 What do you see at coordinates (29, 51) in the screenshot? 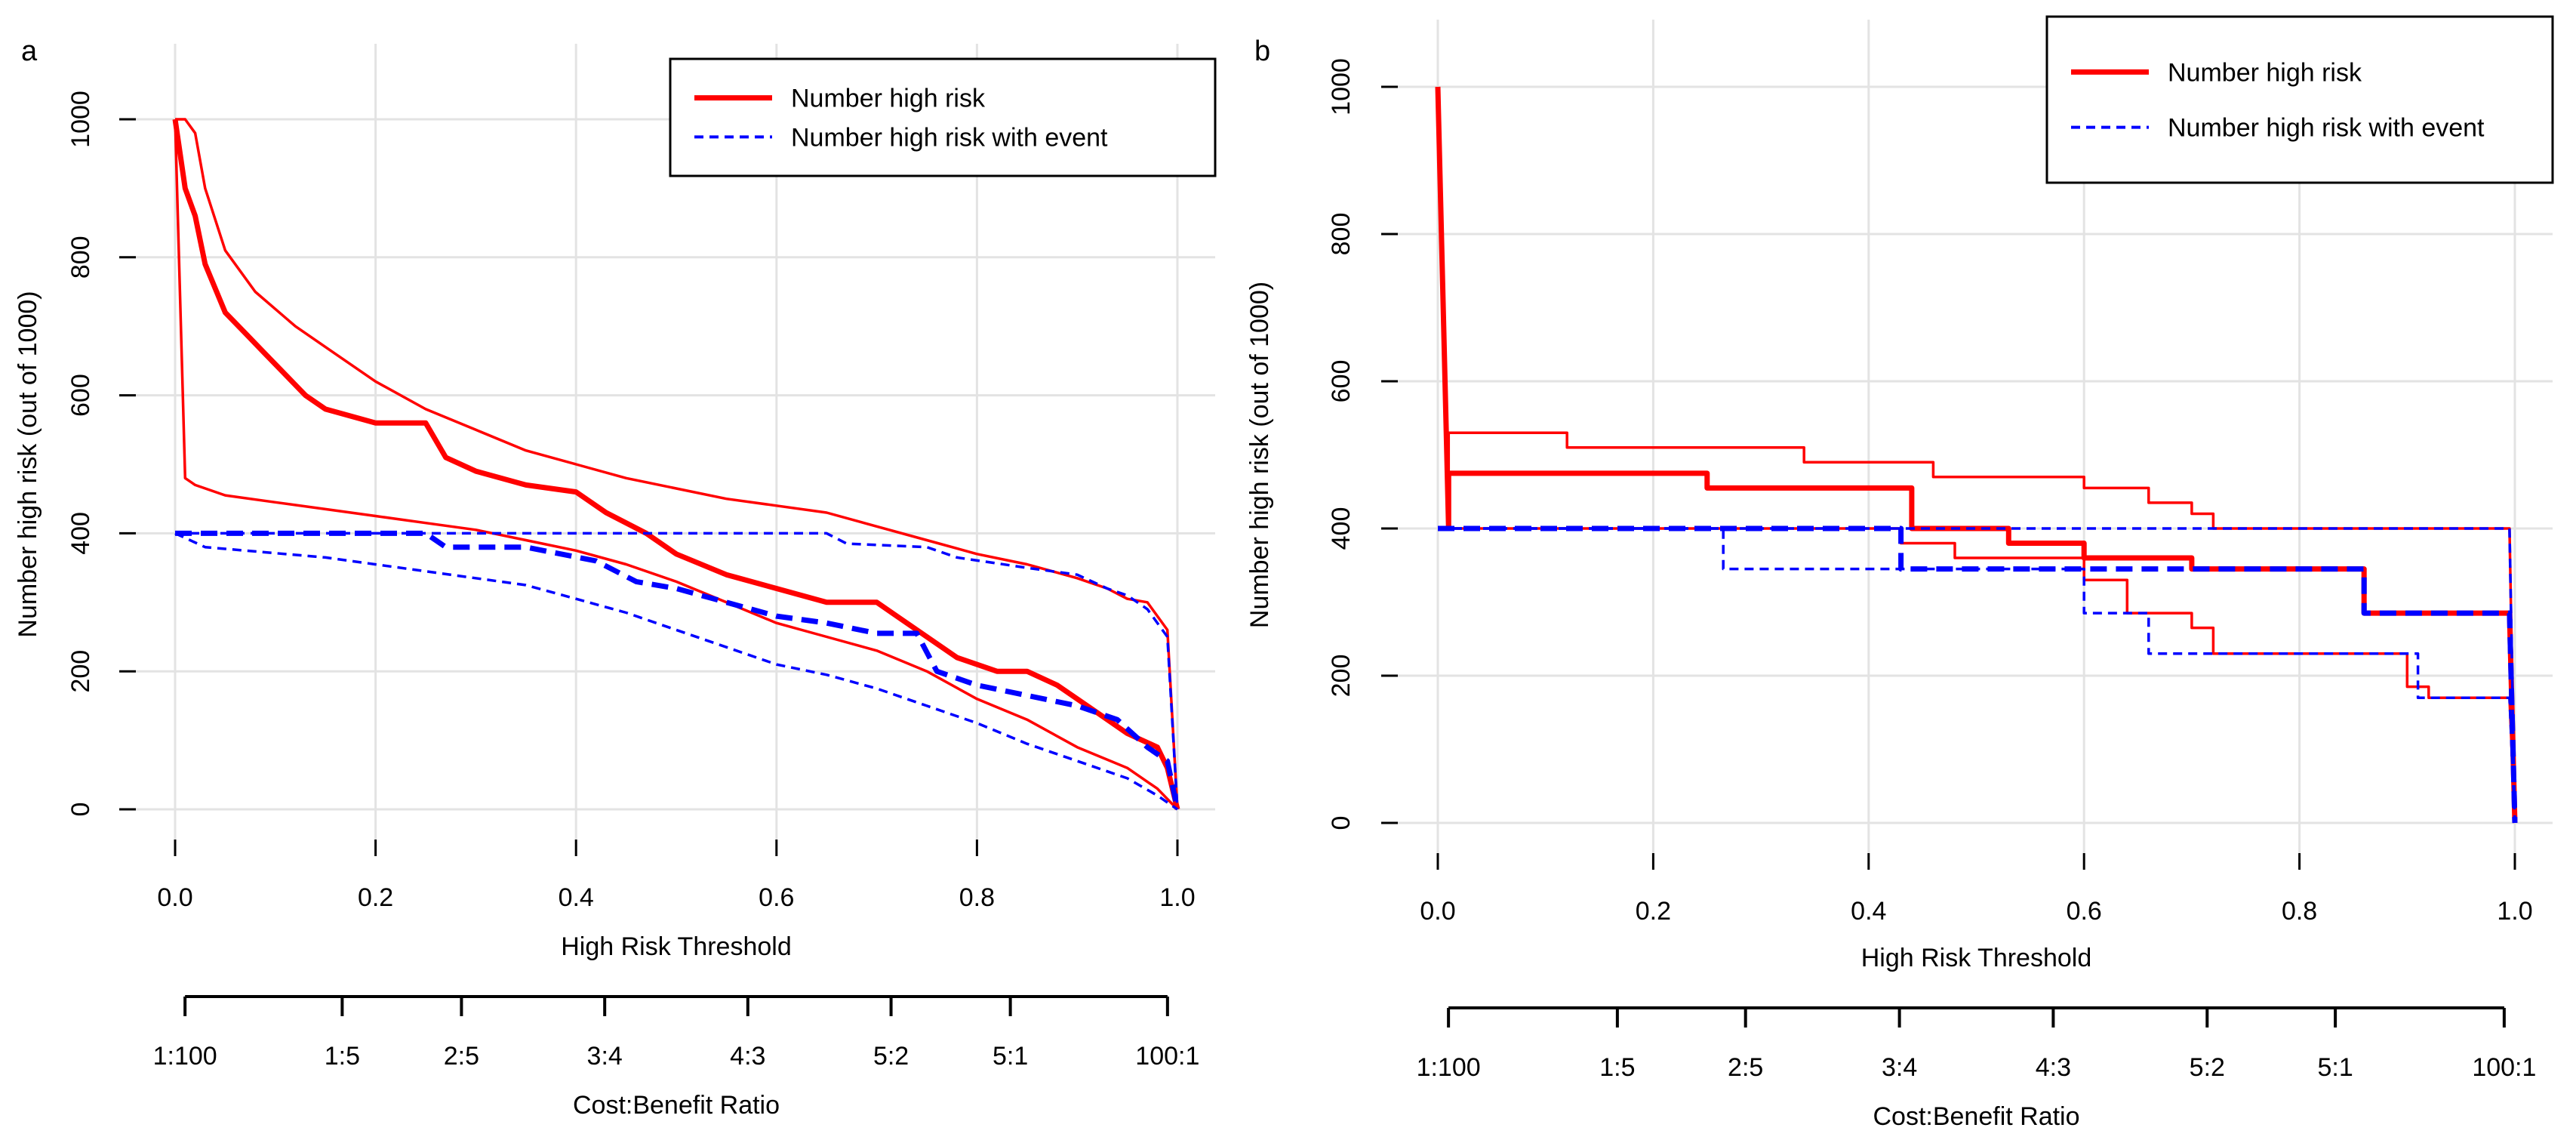
I see `panel-label: a` at bounding box center [29, 51].